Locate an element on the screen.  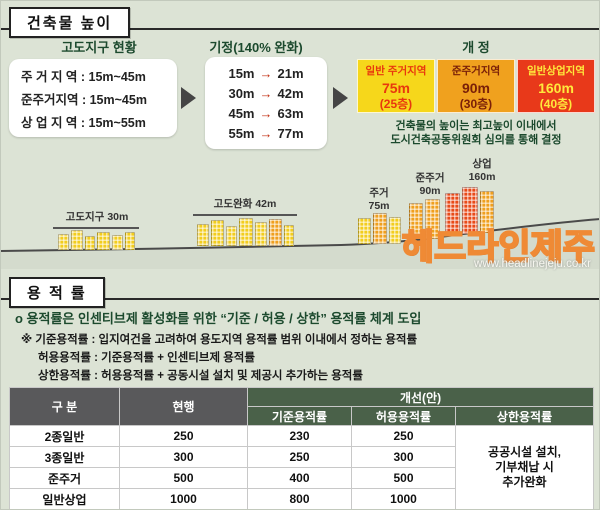
zone-height: 90m is located at coordinates (476, 88).